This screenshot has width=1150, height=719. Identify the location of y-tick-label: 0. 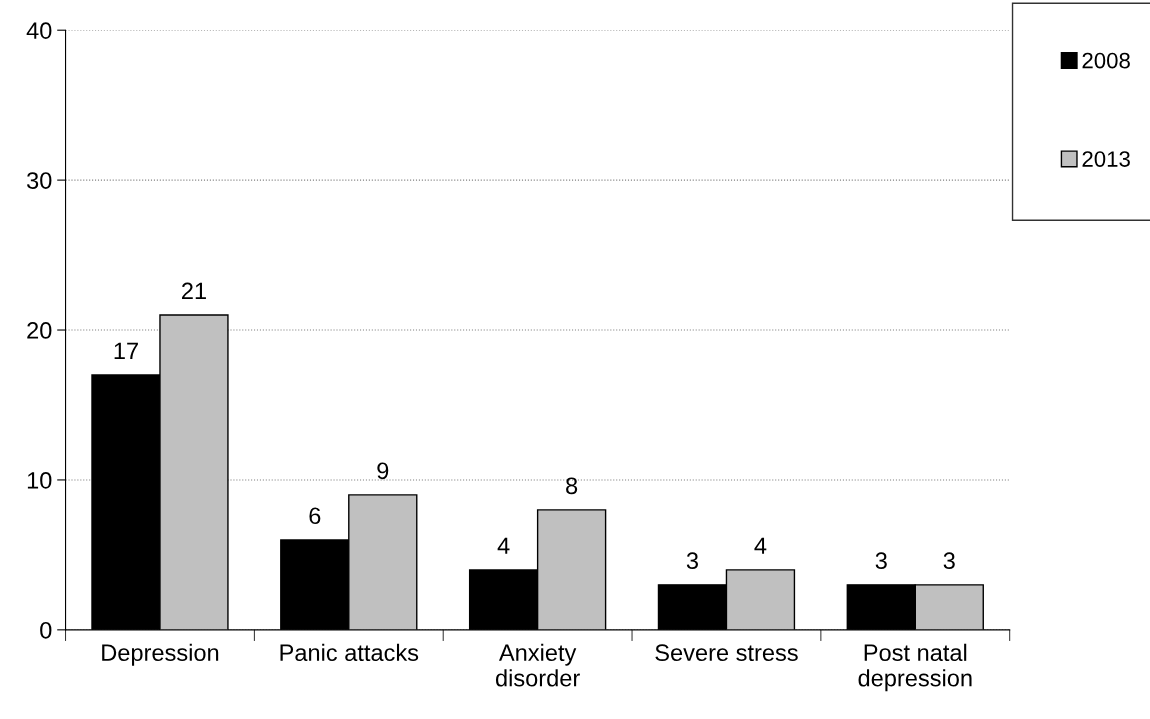
(46, 630).